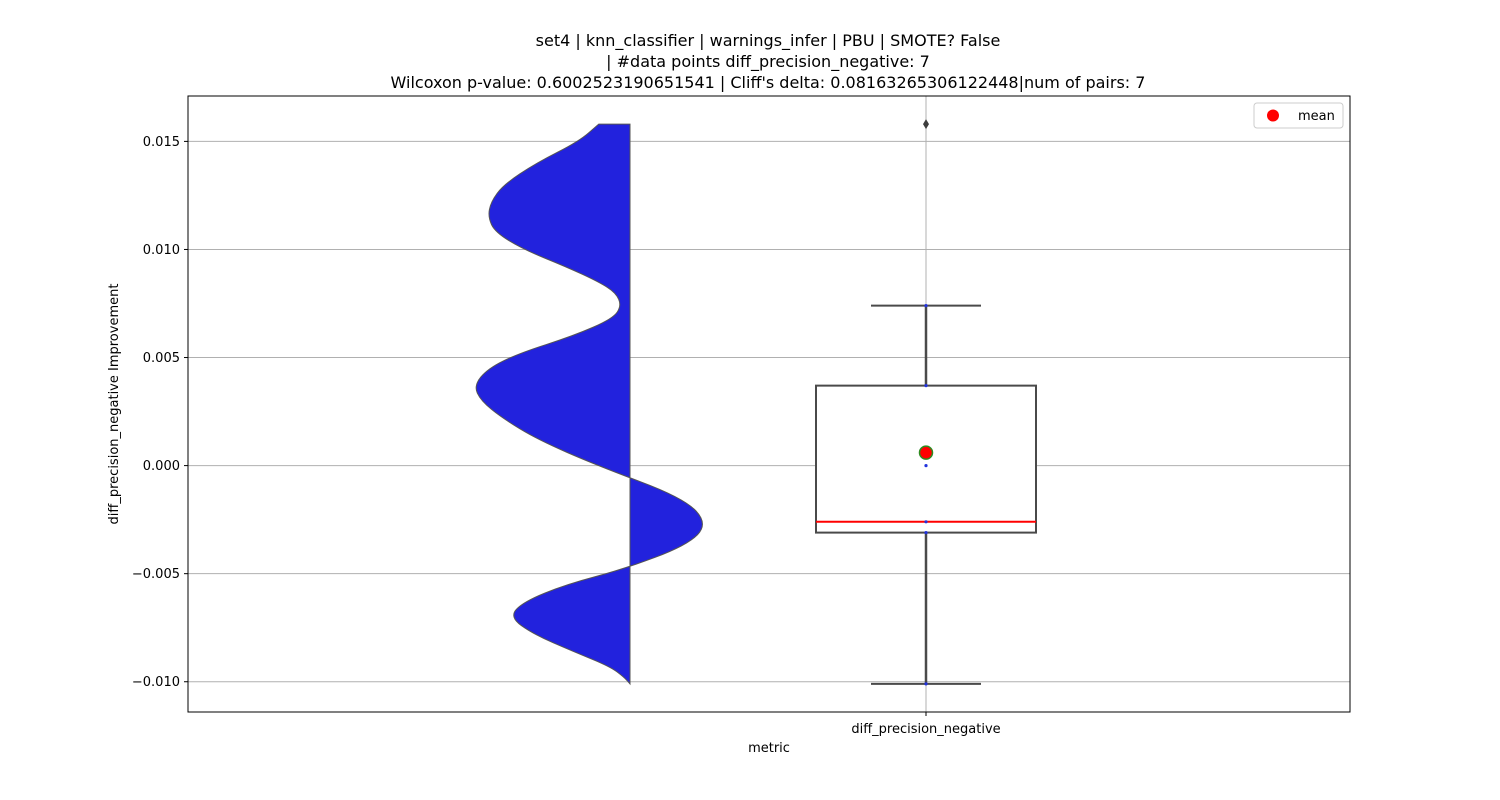 The width and height of the screenshot is (1500, 800). What do you see at coordinates (161, 358) in the screenshot?
I see `y-tick-label: 0.005` at bounding box center [161, 358].